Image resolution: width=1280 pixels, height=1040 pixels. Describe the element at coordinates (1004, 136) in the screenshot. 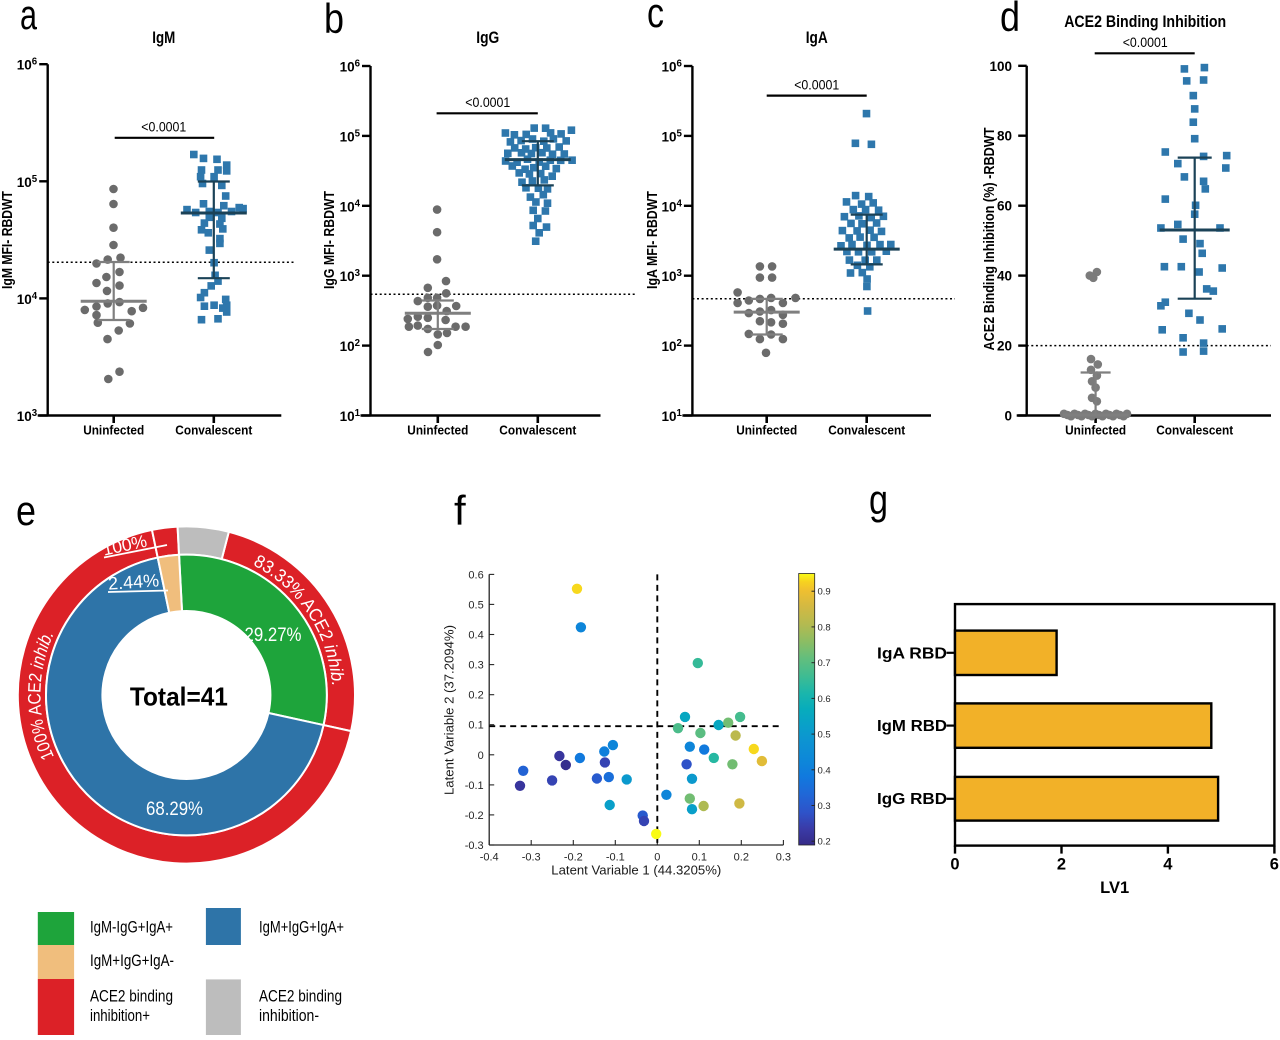

I see `svg-text: 80` at that location.